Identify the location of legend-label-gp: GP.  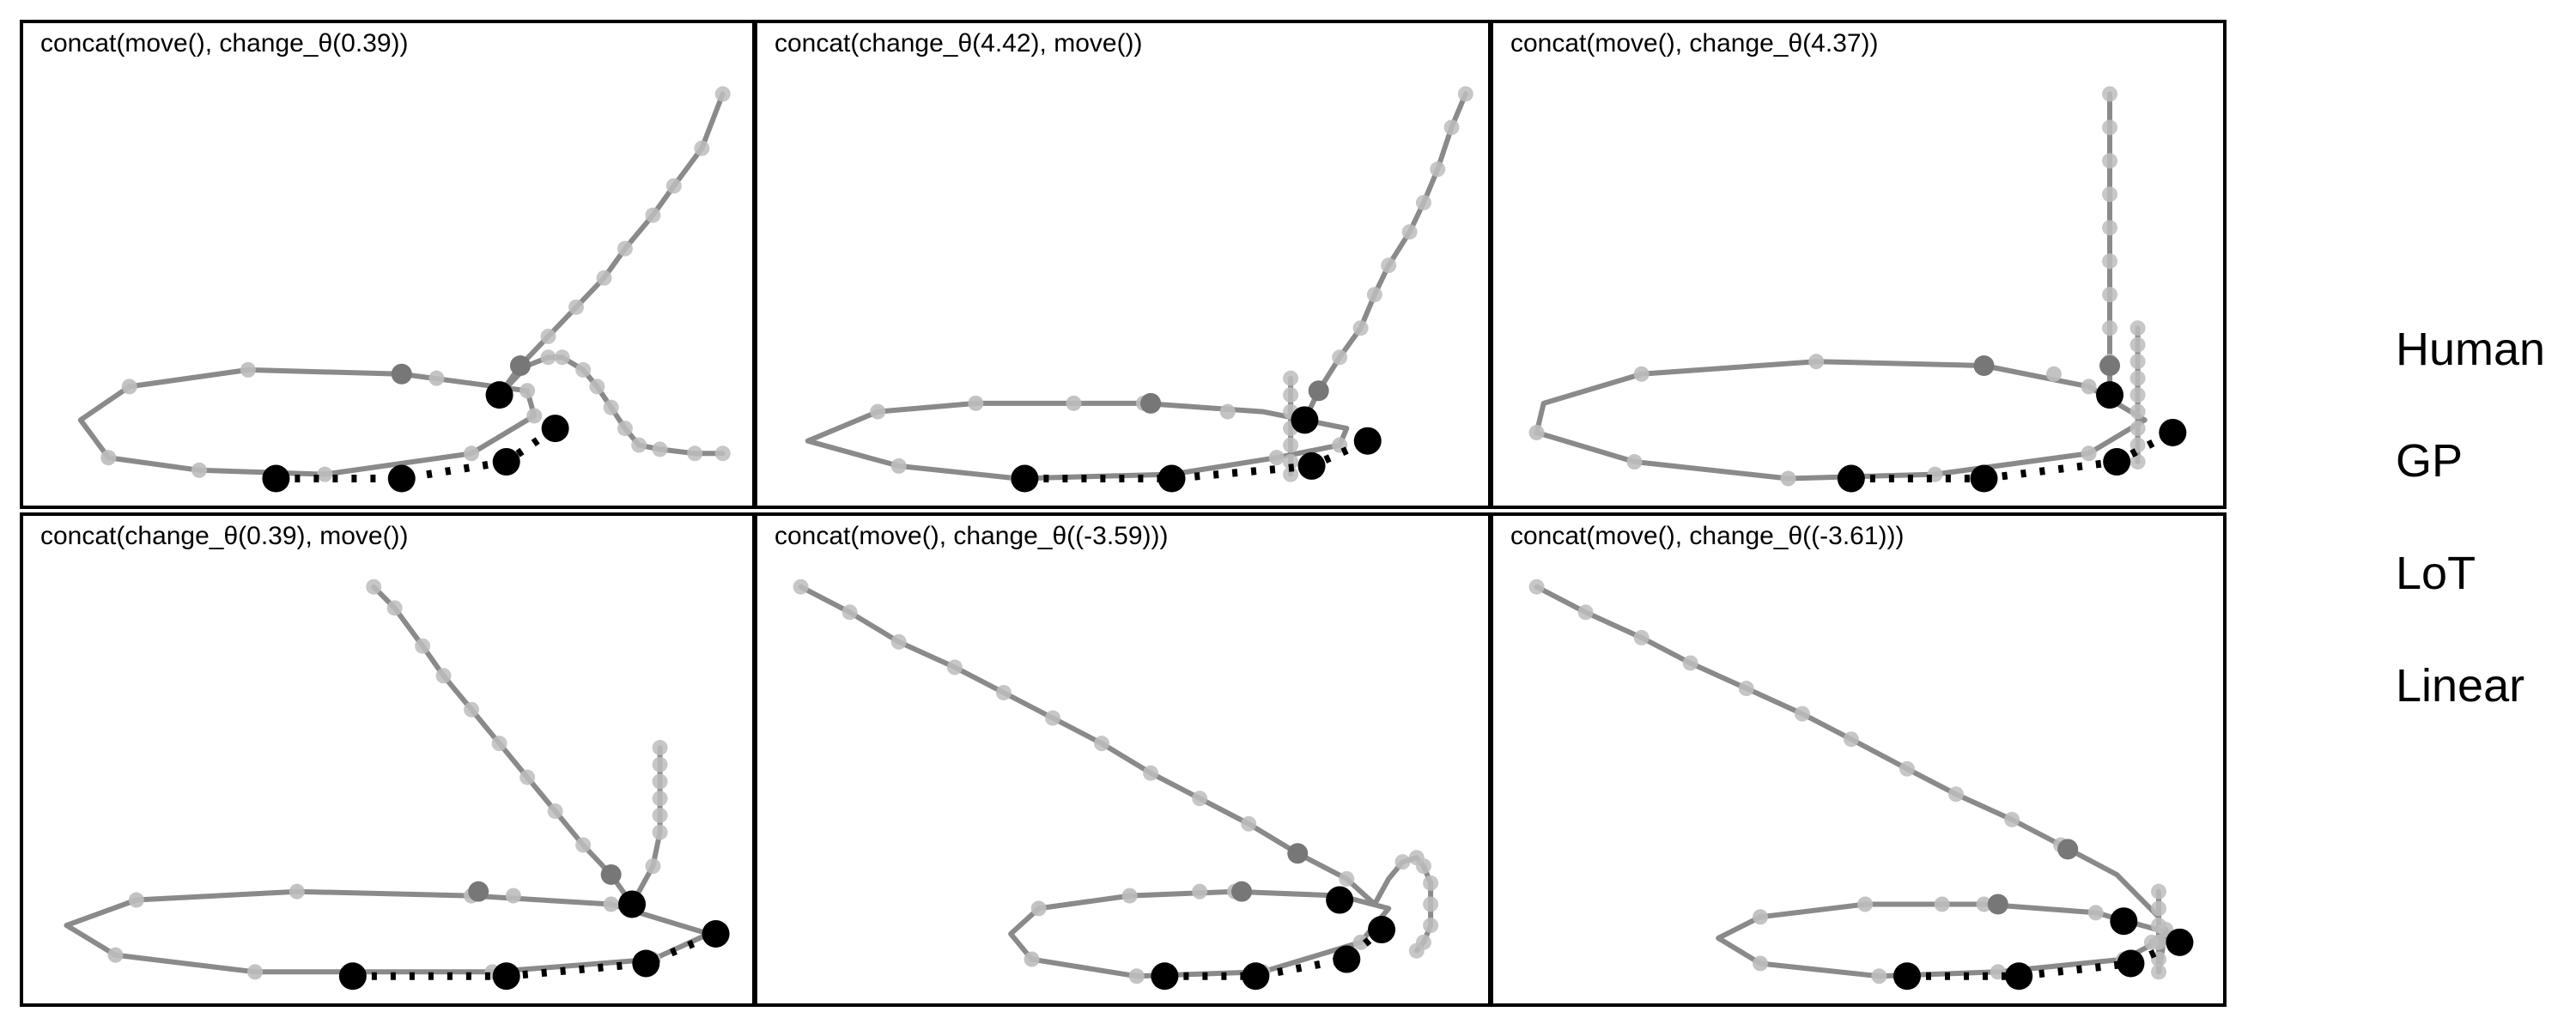
(2429, 461).